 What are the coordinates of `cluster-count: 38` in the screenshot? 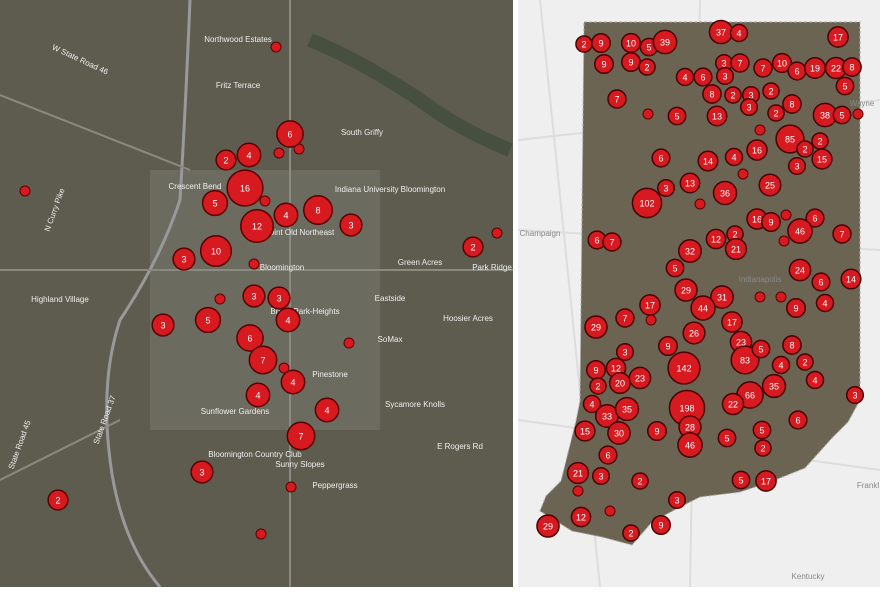 It's located at (825, 115).